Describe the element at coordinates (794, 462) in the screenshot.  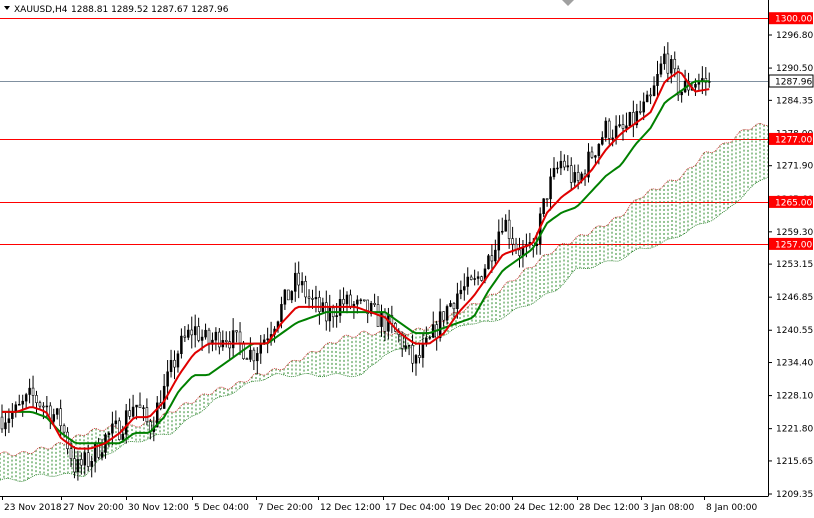
I see `price-tick-label: 1215.65` at that location.